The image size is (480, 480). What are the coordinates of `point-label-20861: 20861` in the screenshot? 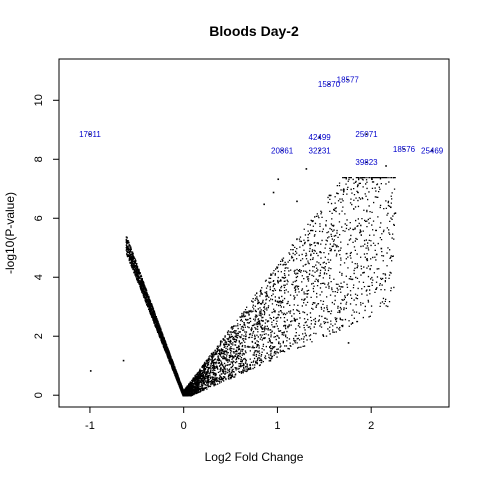 It's located at (282, 150).